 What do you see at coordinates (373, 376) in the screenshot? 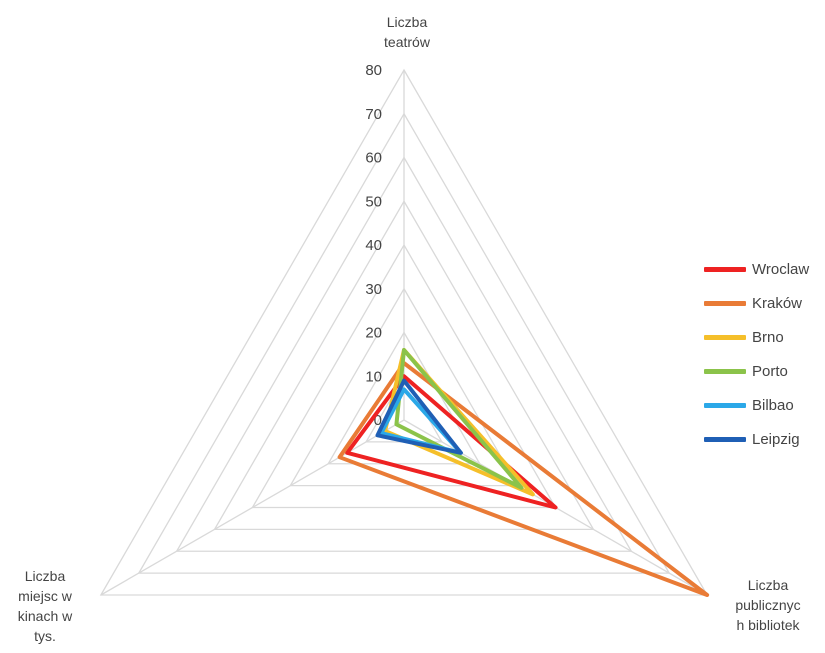
I see `tick-label: 10` at bounding box center [373, 376].